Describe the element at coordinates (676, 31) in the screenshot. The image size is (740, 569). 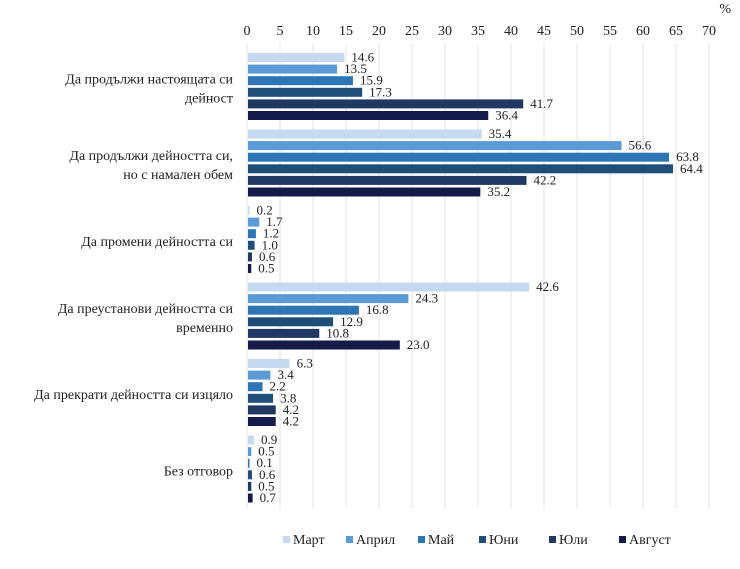
I see `x-tick-label: 65` at that location.